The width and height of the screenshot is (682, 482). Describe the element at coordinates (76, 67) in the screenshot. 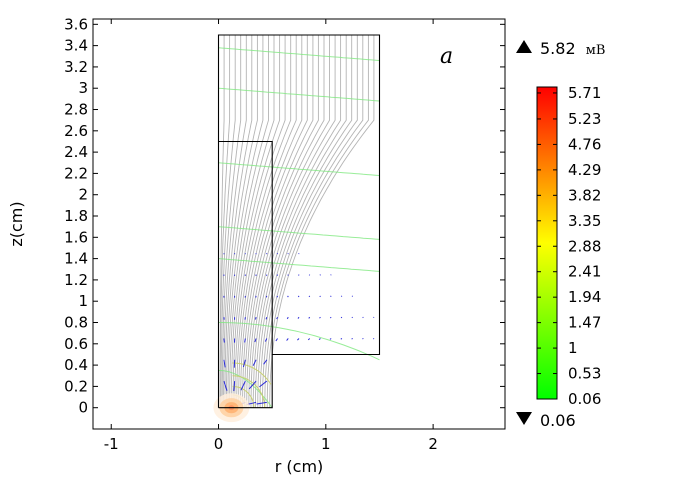

I see `y-tick-label: 3.2` at that location.